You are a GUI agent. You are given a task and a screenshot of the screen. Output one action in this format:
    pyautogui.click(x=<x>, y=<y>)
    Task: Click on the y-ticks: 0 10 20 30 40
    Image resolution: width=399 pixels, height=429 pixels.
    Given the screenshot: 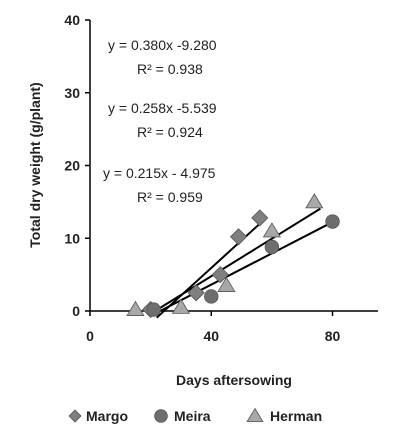 What is the action you would take?
    pyautogui.click(x=77, y=165)
    